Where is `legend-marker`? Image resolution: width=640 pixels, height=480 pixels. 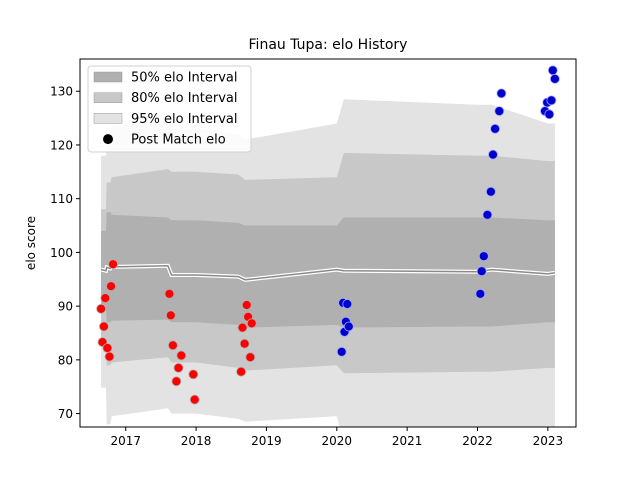 legend-marker is located at coordinates (108, 139).